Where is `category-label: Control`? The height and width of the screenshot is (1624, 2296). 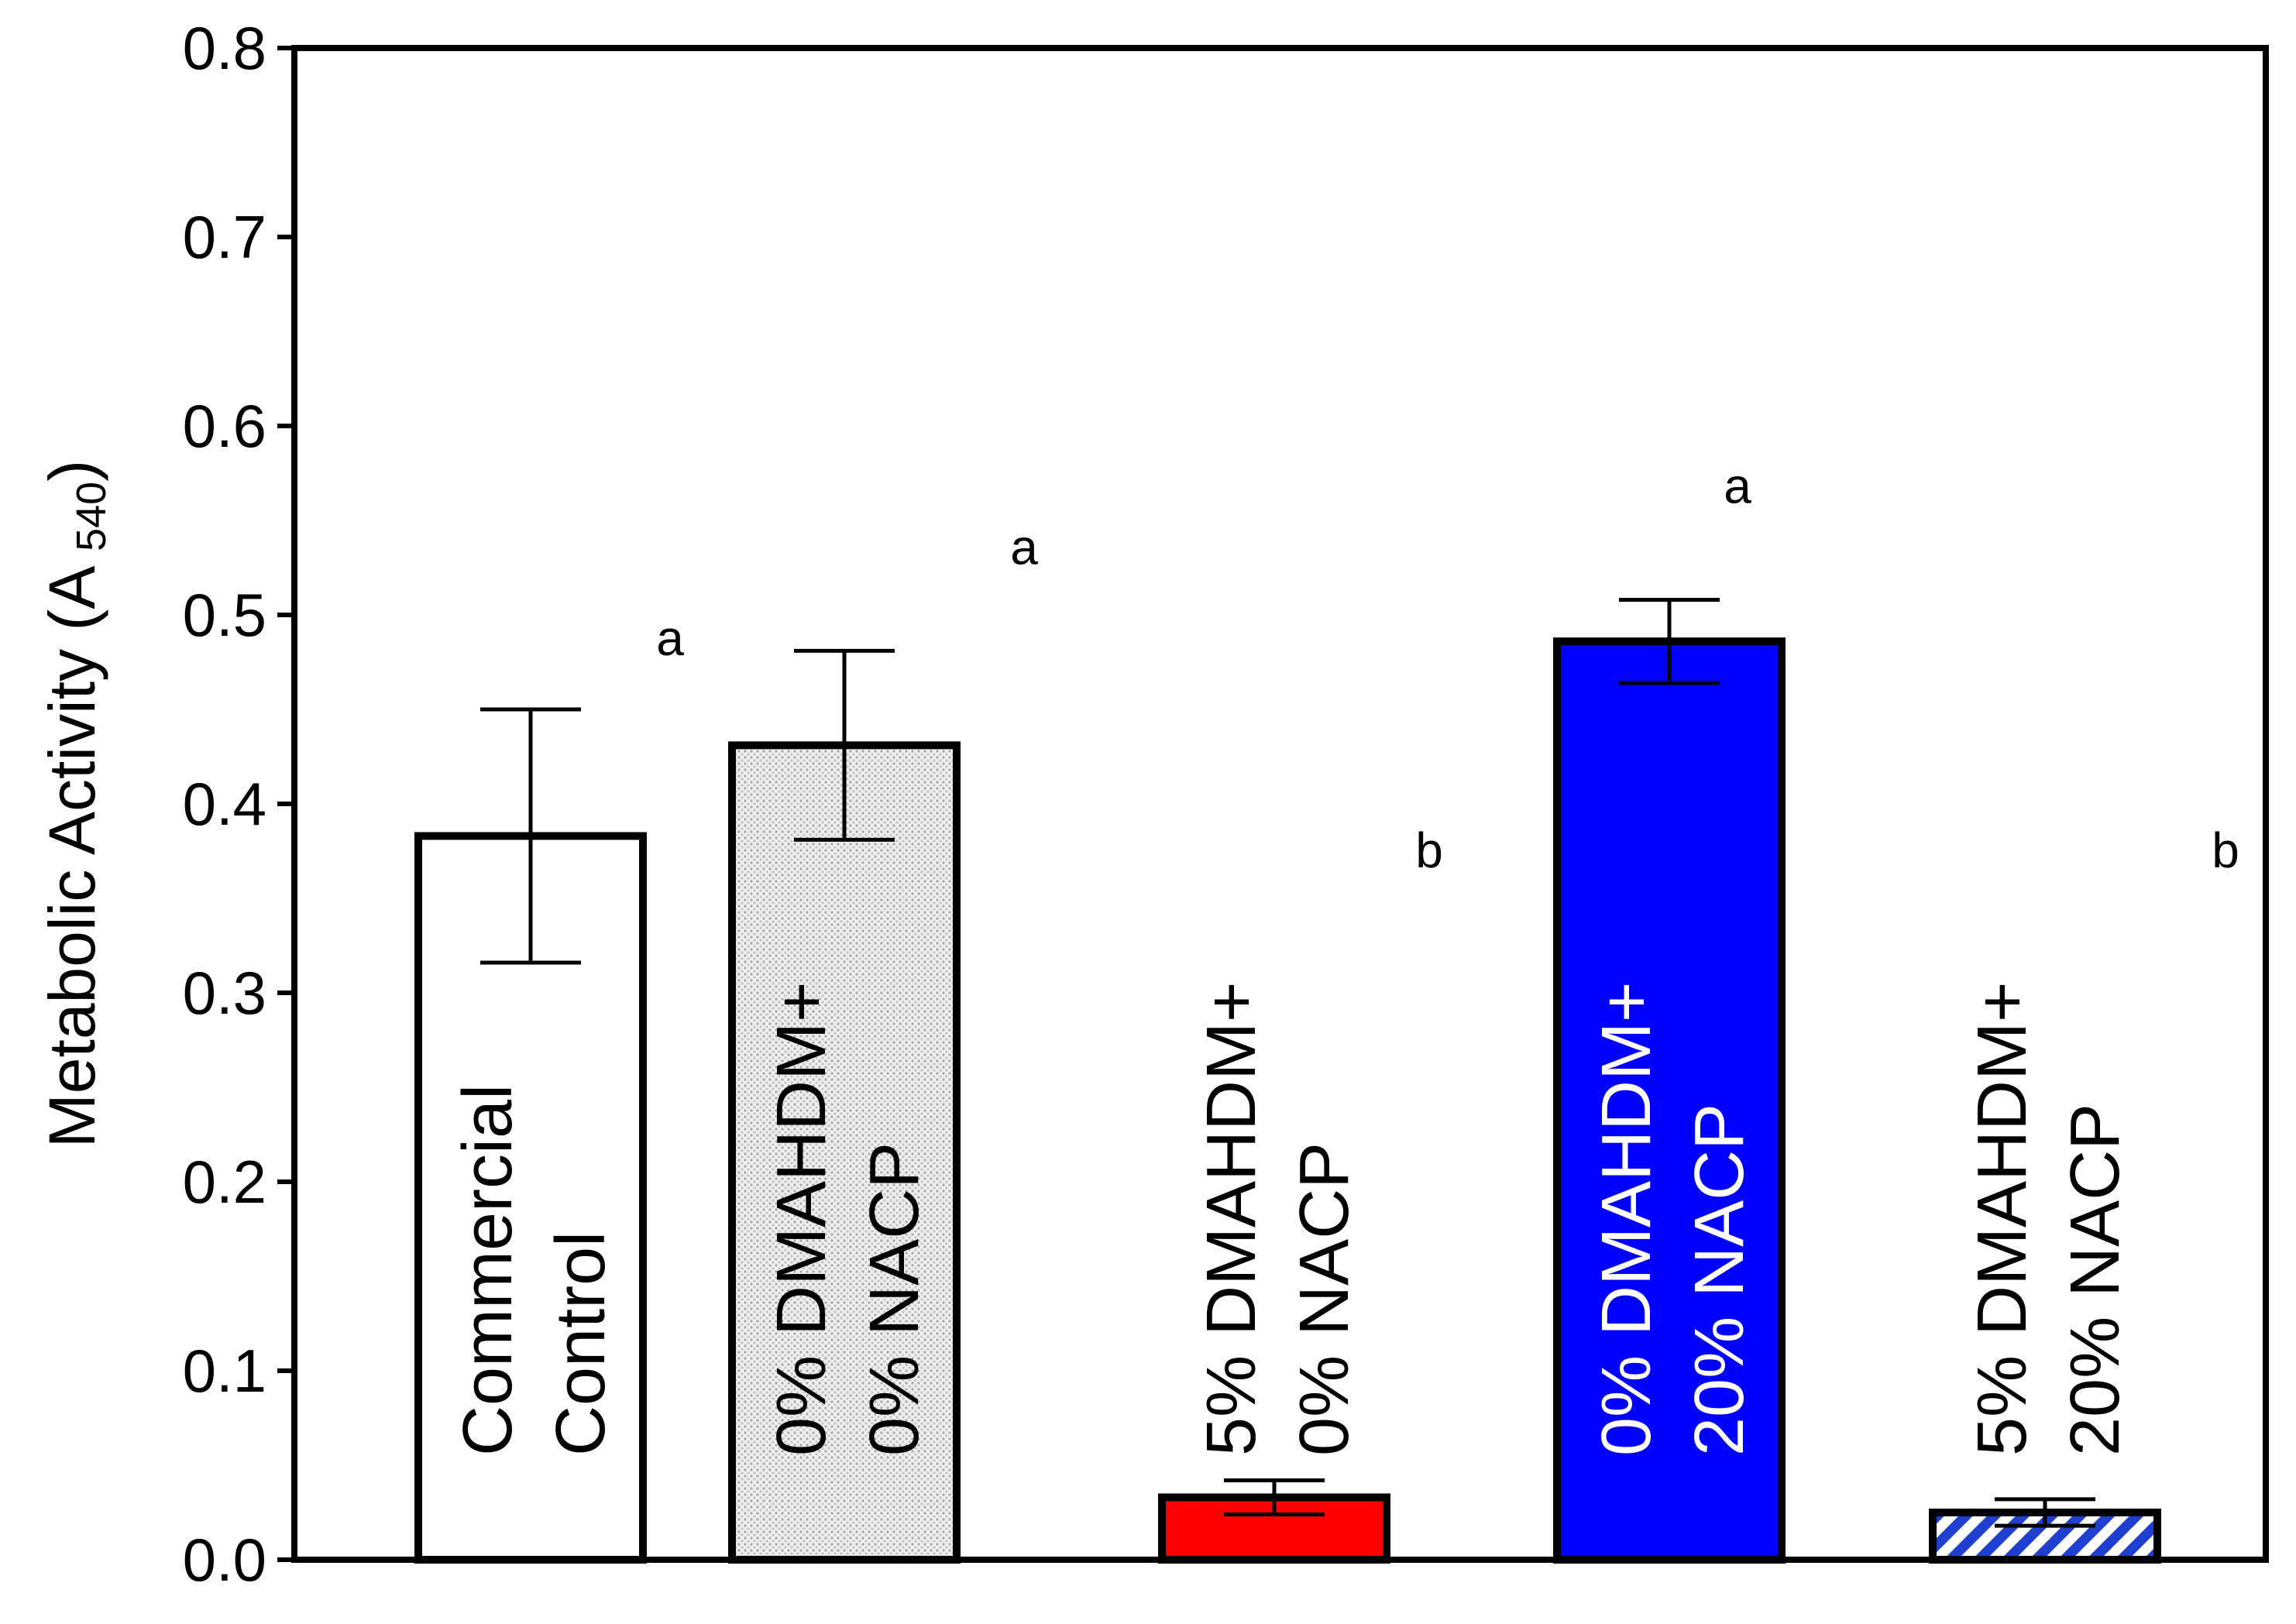
category-label: Control is located at coordinates (581, 1343).